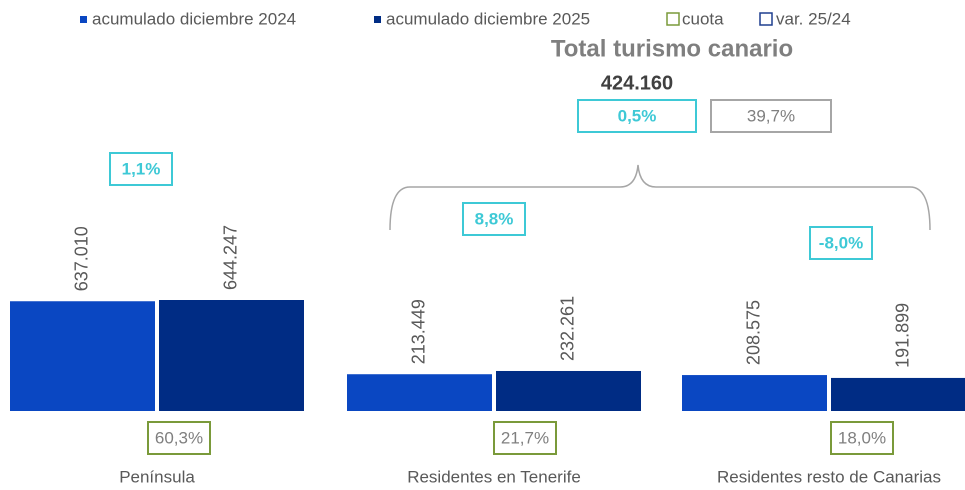 Image resolution: width=965 pixels, height=490 pixels. I want to click on var-total-box, so click(637, 116).